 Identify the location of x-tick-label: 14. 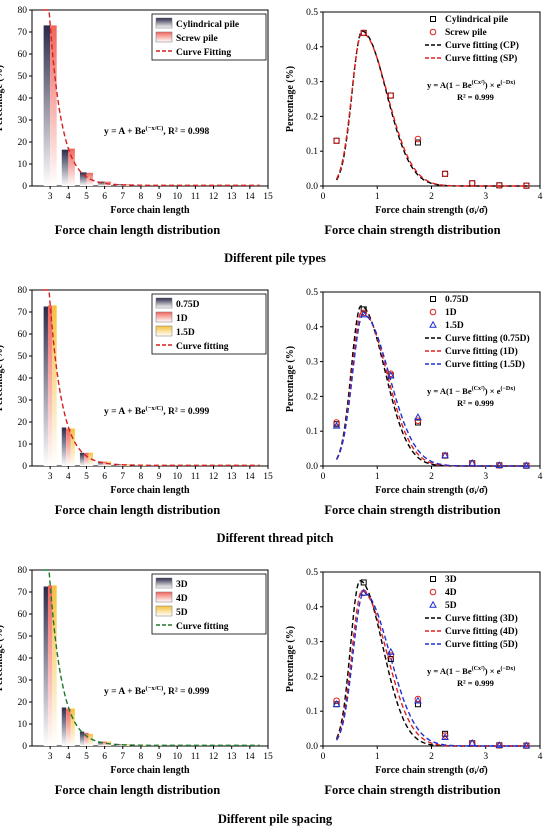
(250, 757).